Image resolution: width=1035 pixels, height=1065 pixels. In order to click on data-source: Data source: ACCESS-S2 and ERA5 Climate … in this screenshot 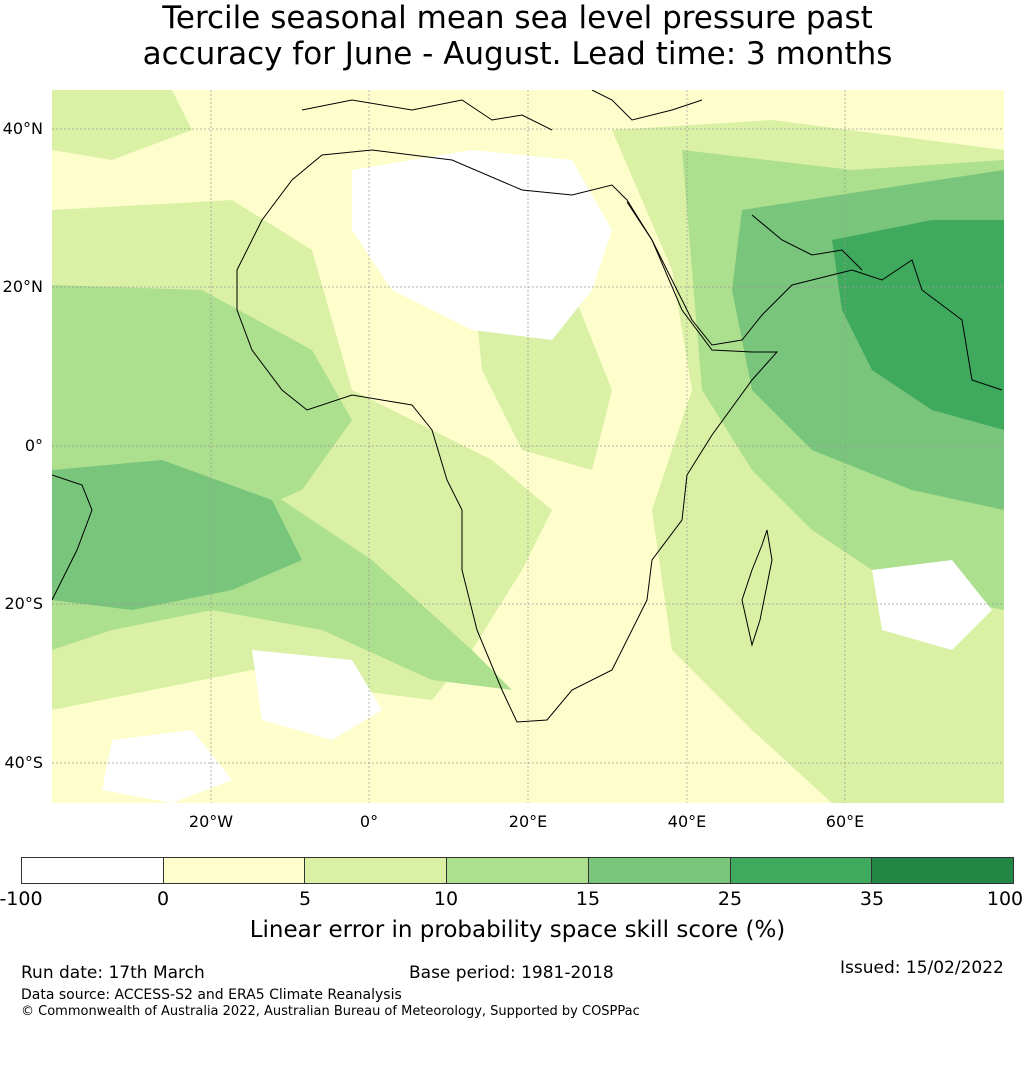, I will do `click(211, 995)`.